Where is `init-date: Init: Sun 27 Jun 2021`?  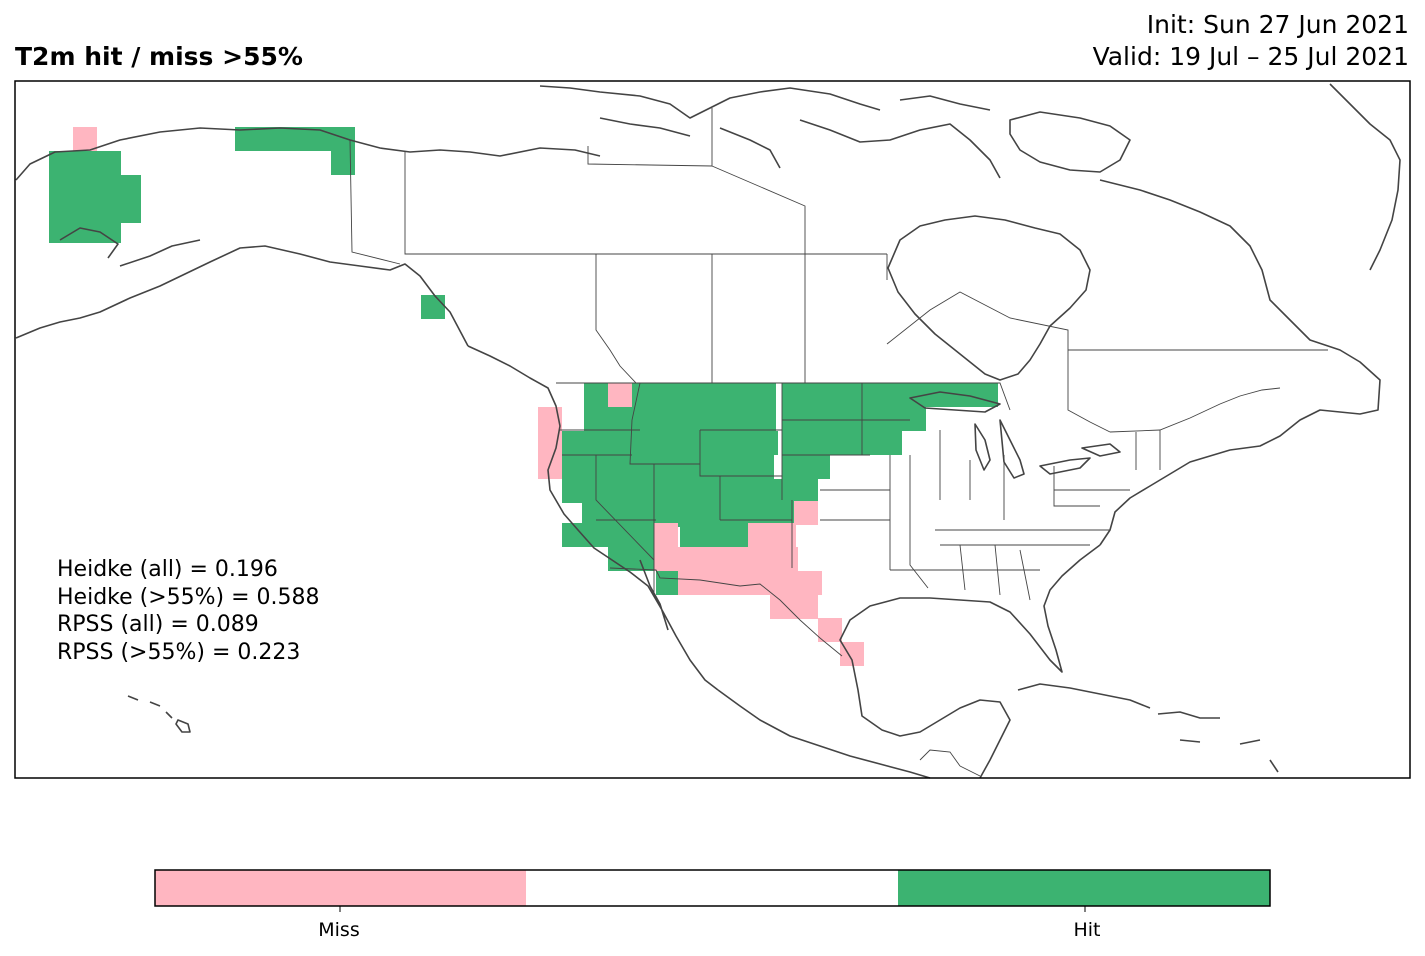
init-date: Init: Sun 27 Jun 2021 is located at coordinates (1277, 24).